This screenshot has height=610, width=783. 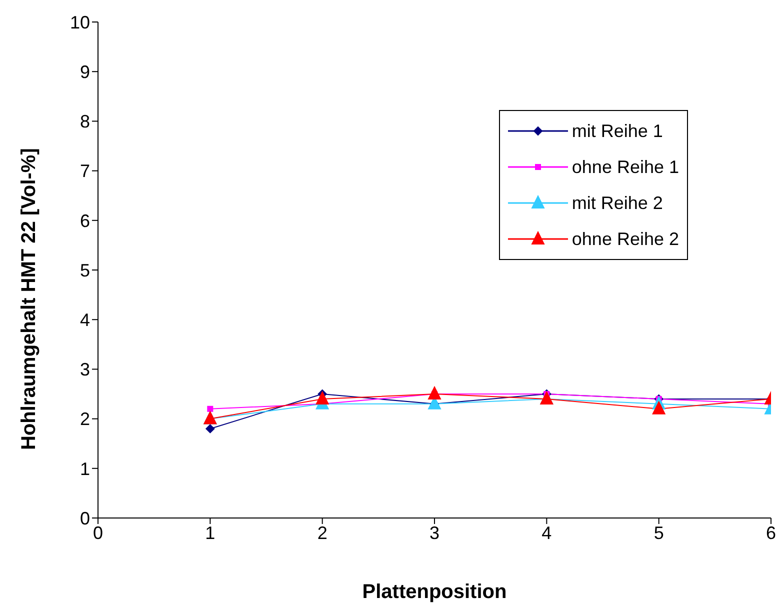 What do you see at coordinates (85, 72) in the screenshot?
I see `y-tick-label: 9` at bounding box center [85, 72].